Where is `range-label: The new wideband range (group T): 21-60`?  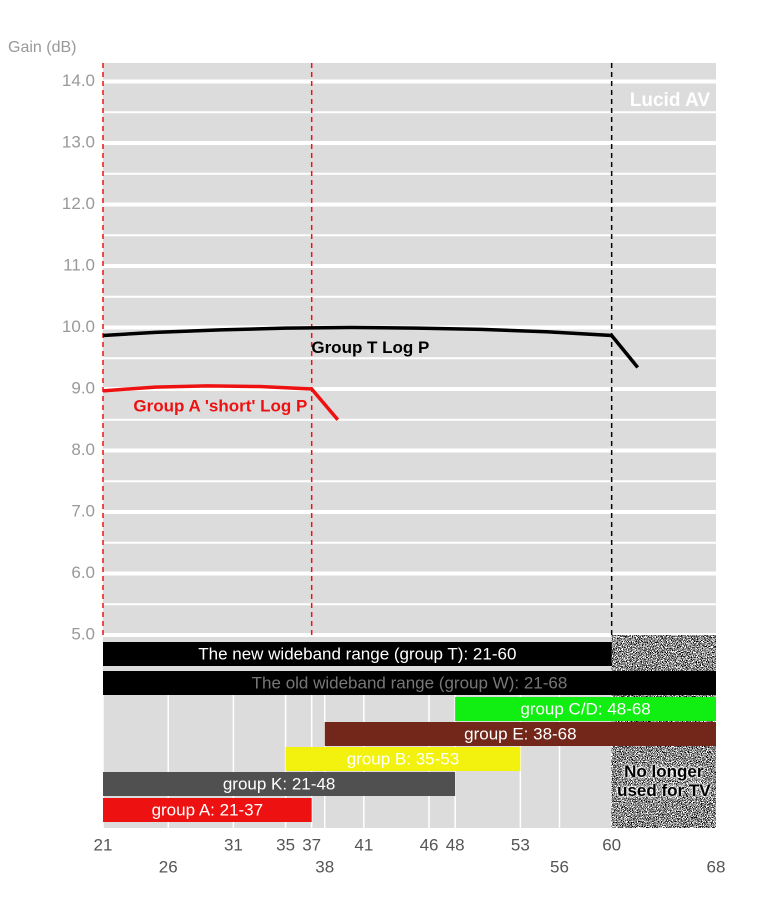
range-label: The new wideband range (group T): 21-60 is located at coordinates (357, 653).